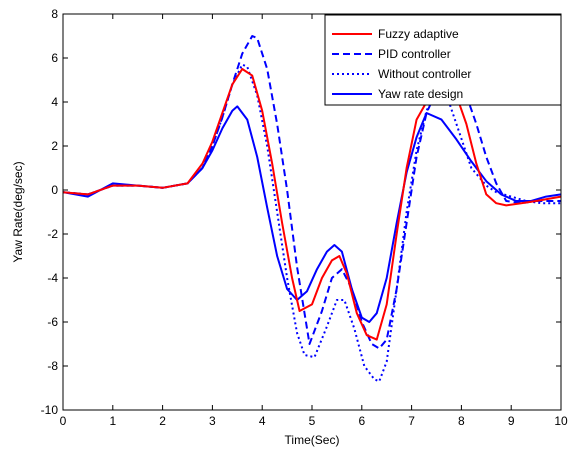 Image resolution: width=570 pixels, height=454 pixels. What do you see at coordinates (420, 94) in the screenshot?
I see `legend-label-yaw-rate-design: Yaw rate design` at bounding box center [420, 94].